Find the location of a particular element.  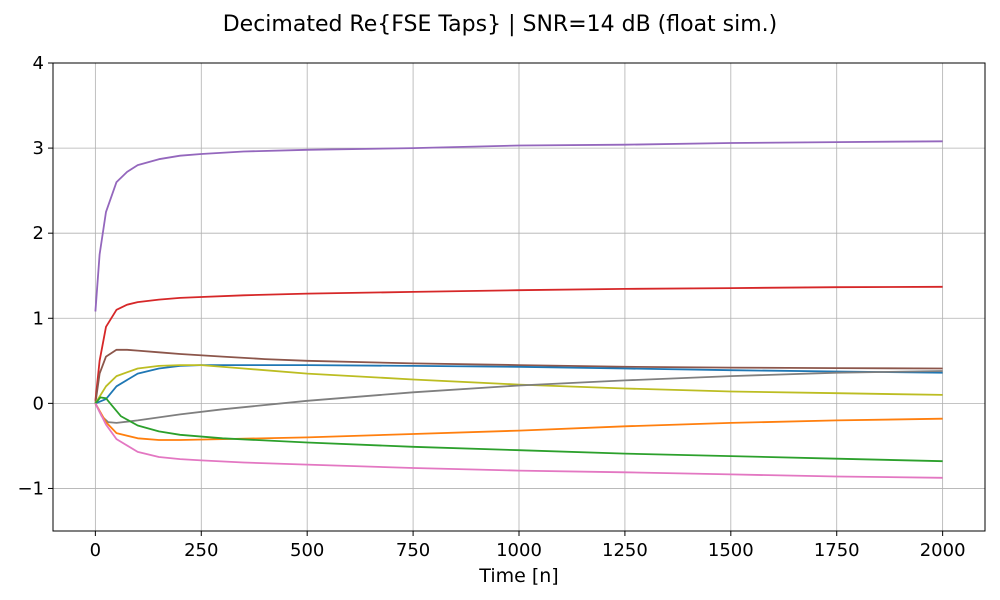

y-tick-label: −1 is located at coordinates (30, 488).